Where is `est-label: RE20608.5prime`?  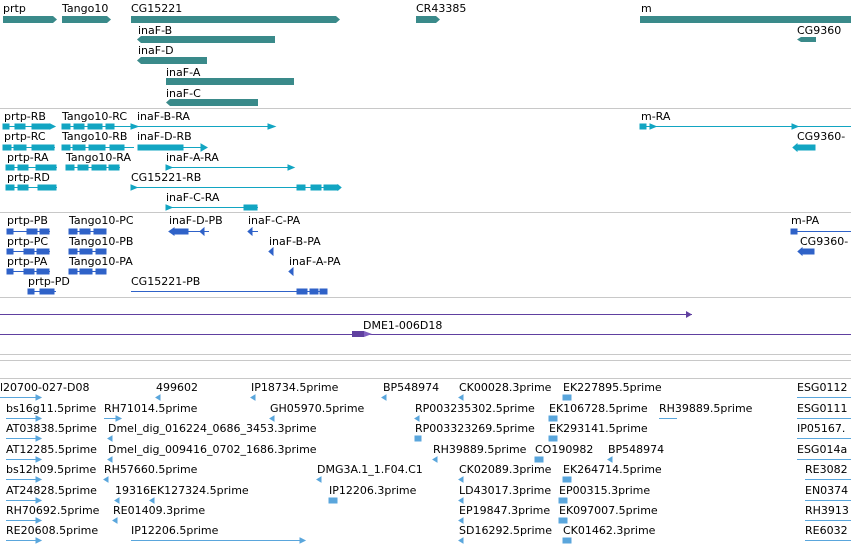
est-label: RE20608.5prime is located at coordinates (52, 530).